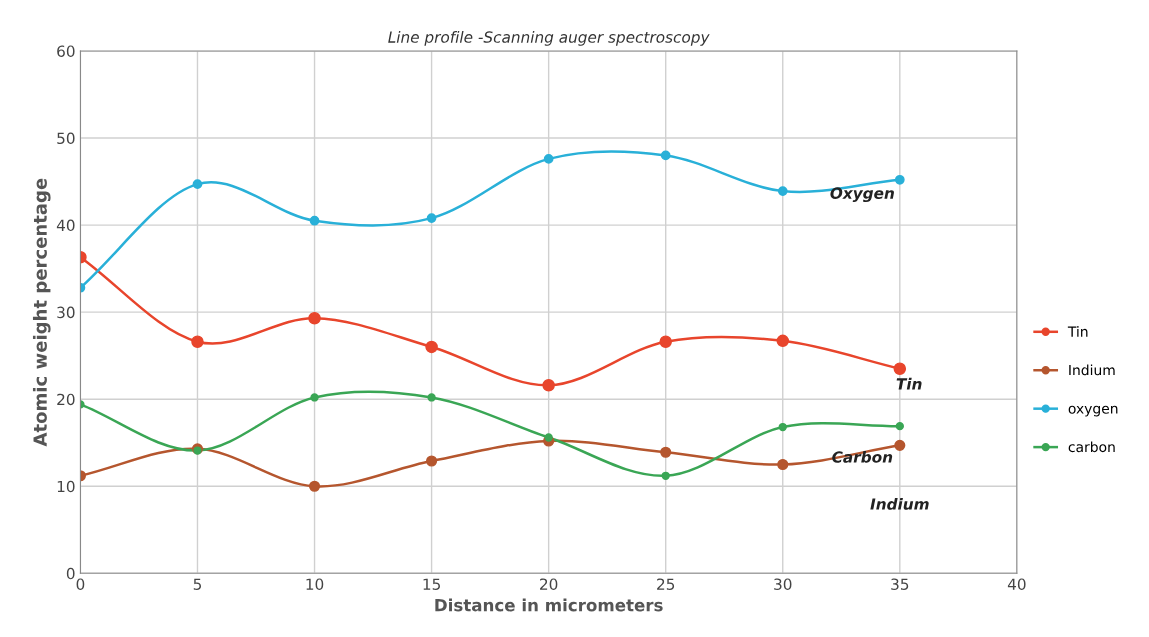  Describe the element at coordinates (783, 584) in the screenshot. I see `x-tick-label: 30` at that location.